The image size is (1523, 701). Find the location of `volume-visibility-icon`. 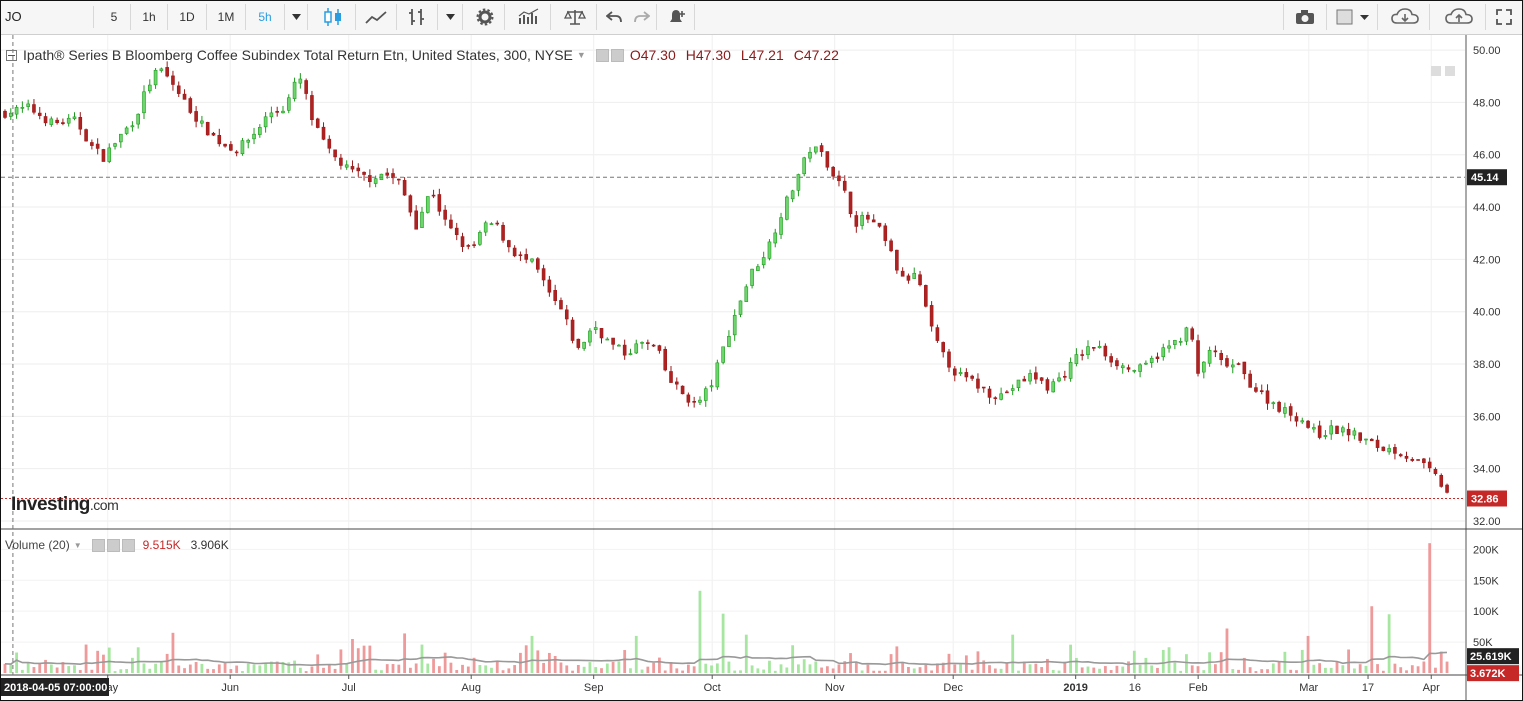

volume-visibility-icon is located at coordinates (113, 545).